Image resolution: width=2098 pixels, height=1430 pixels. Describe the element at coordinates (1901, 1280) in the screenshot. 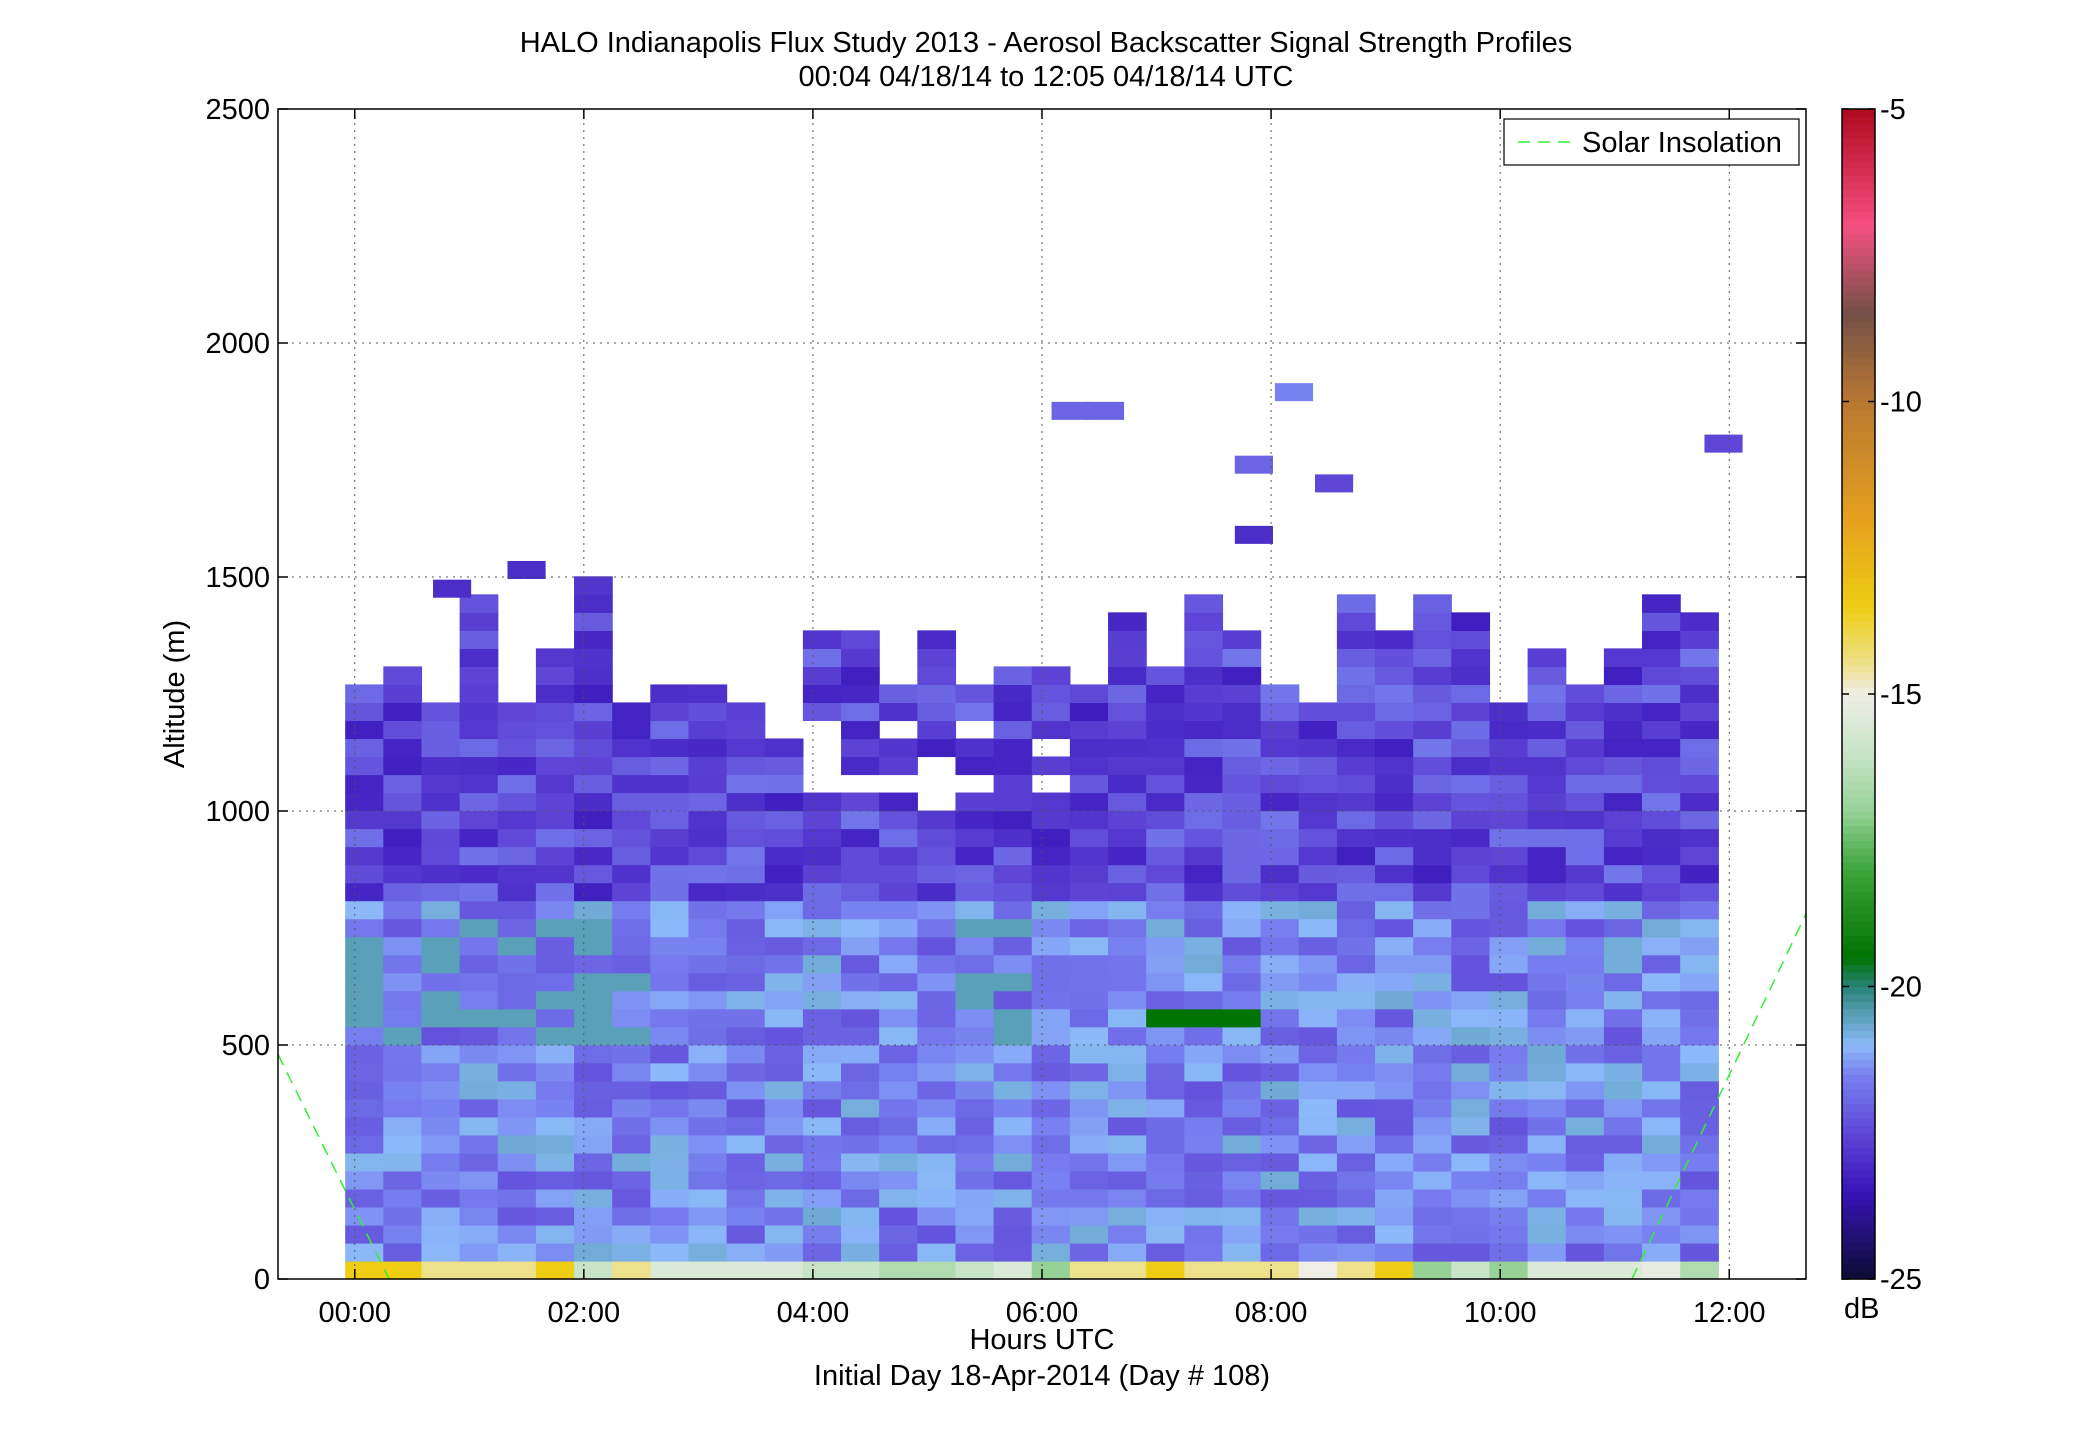

I see `colorbar-tick-label: -25` at that location.